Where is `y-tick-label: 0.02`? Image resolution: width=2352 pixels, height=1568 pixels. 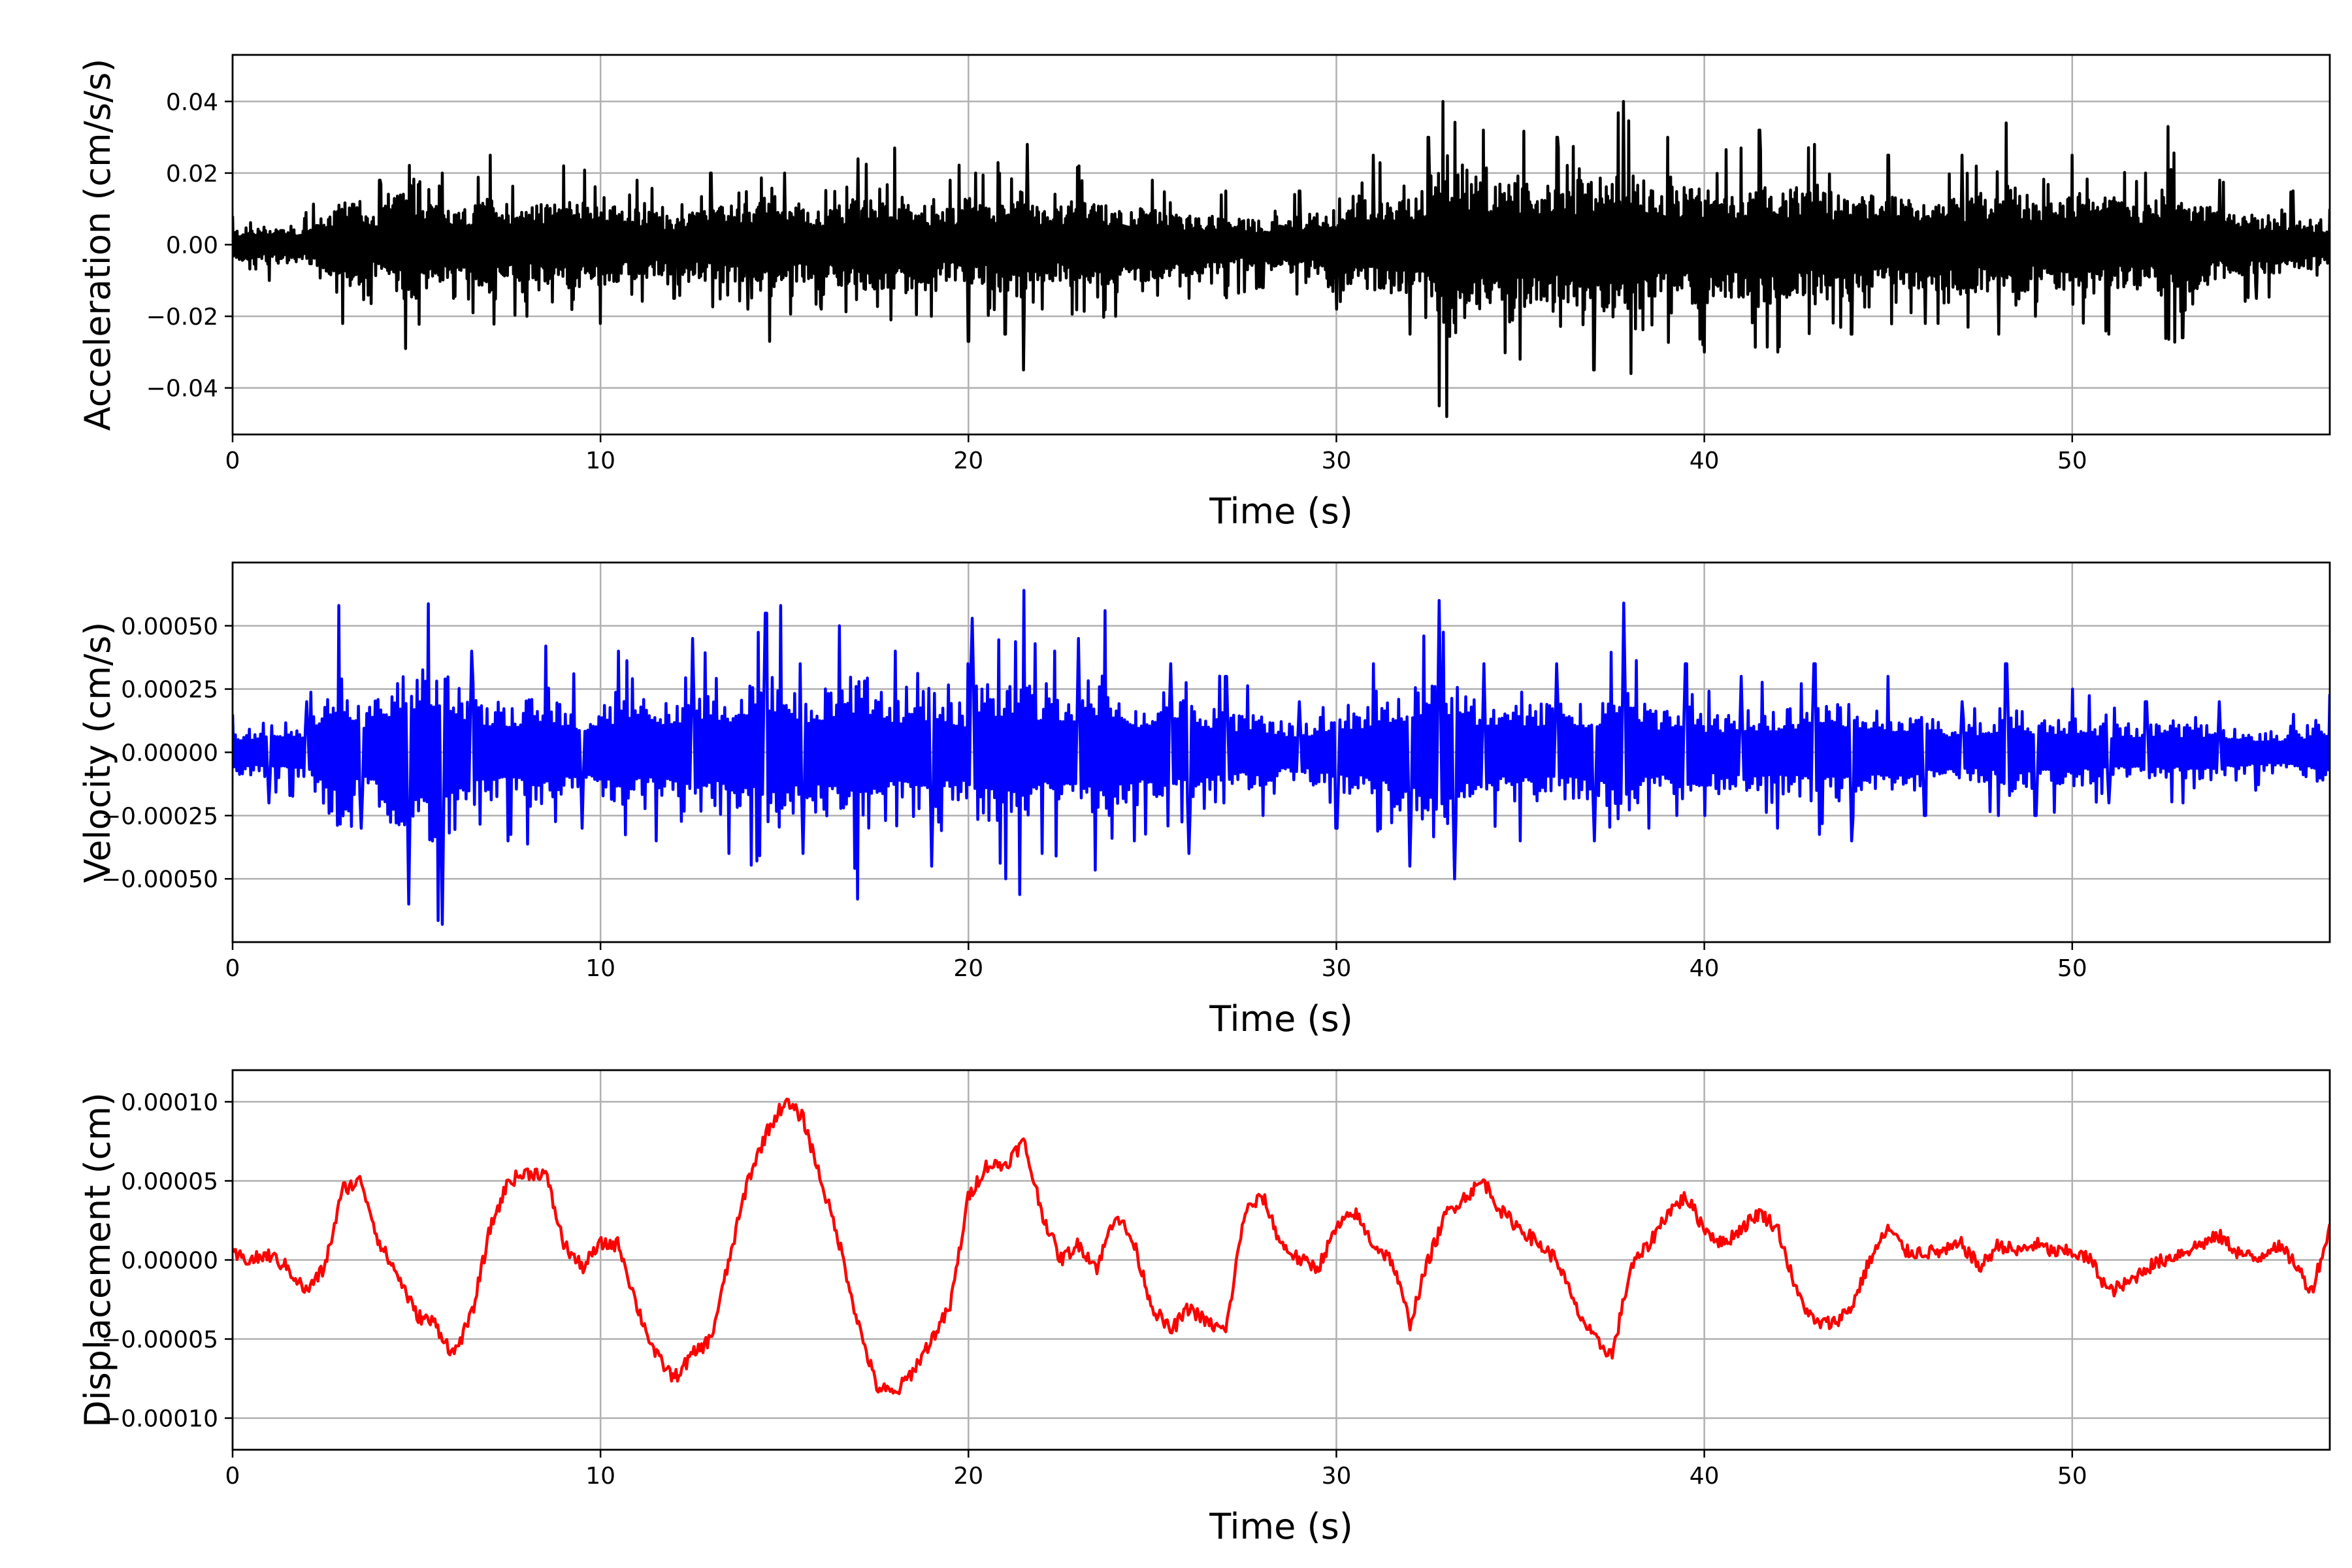
y-tick-label: 0.02 is located at coordinates (192, 174).